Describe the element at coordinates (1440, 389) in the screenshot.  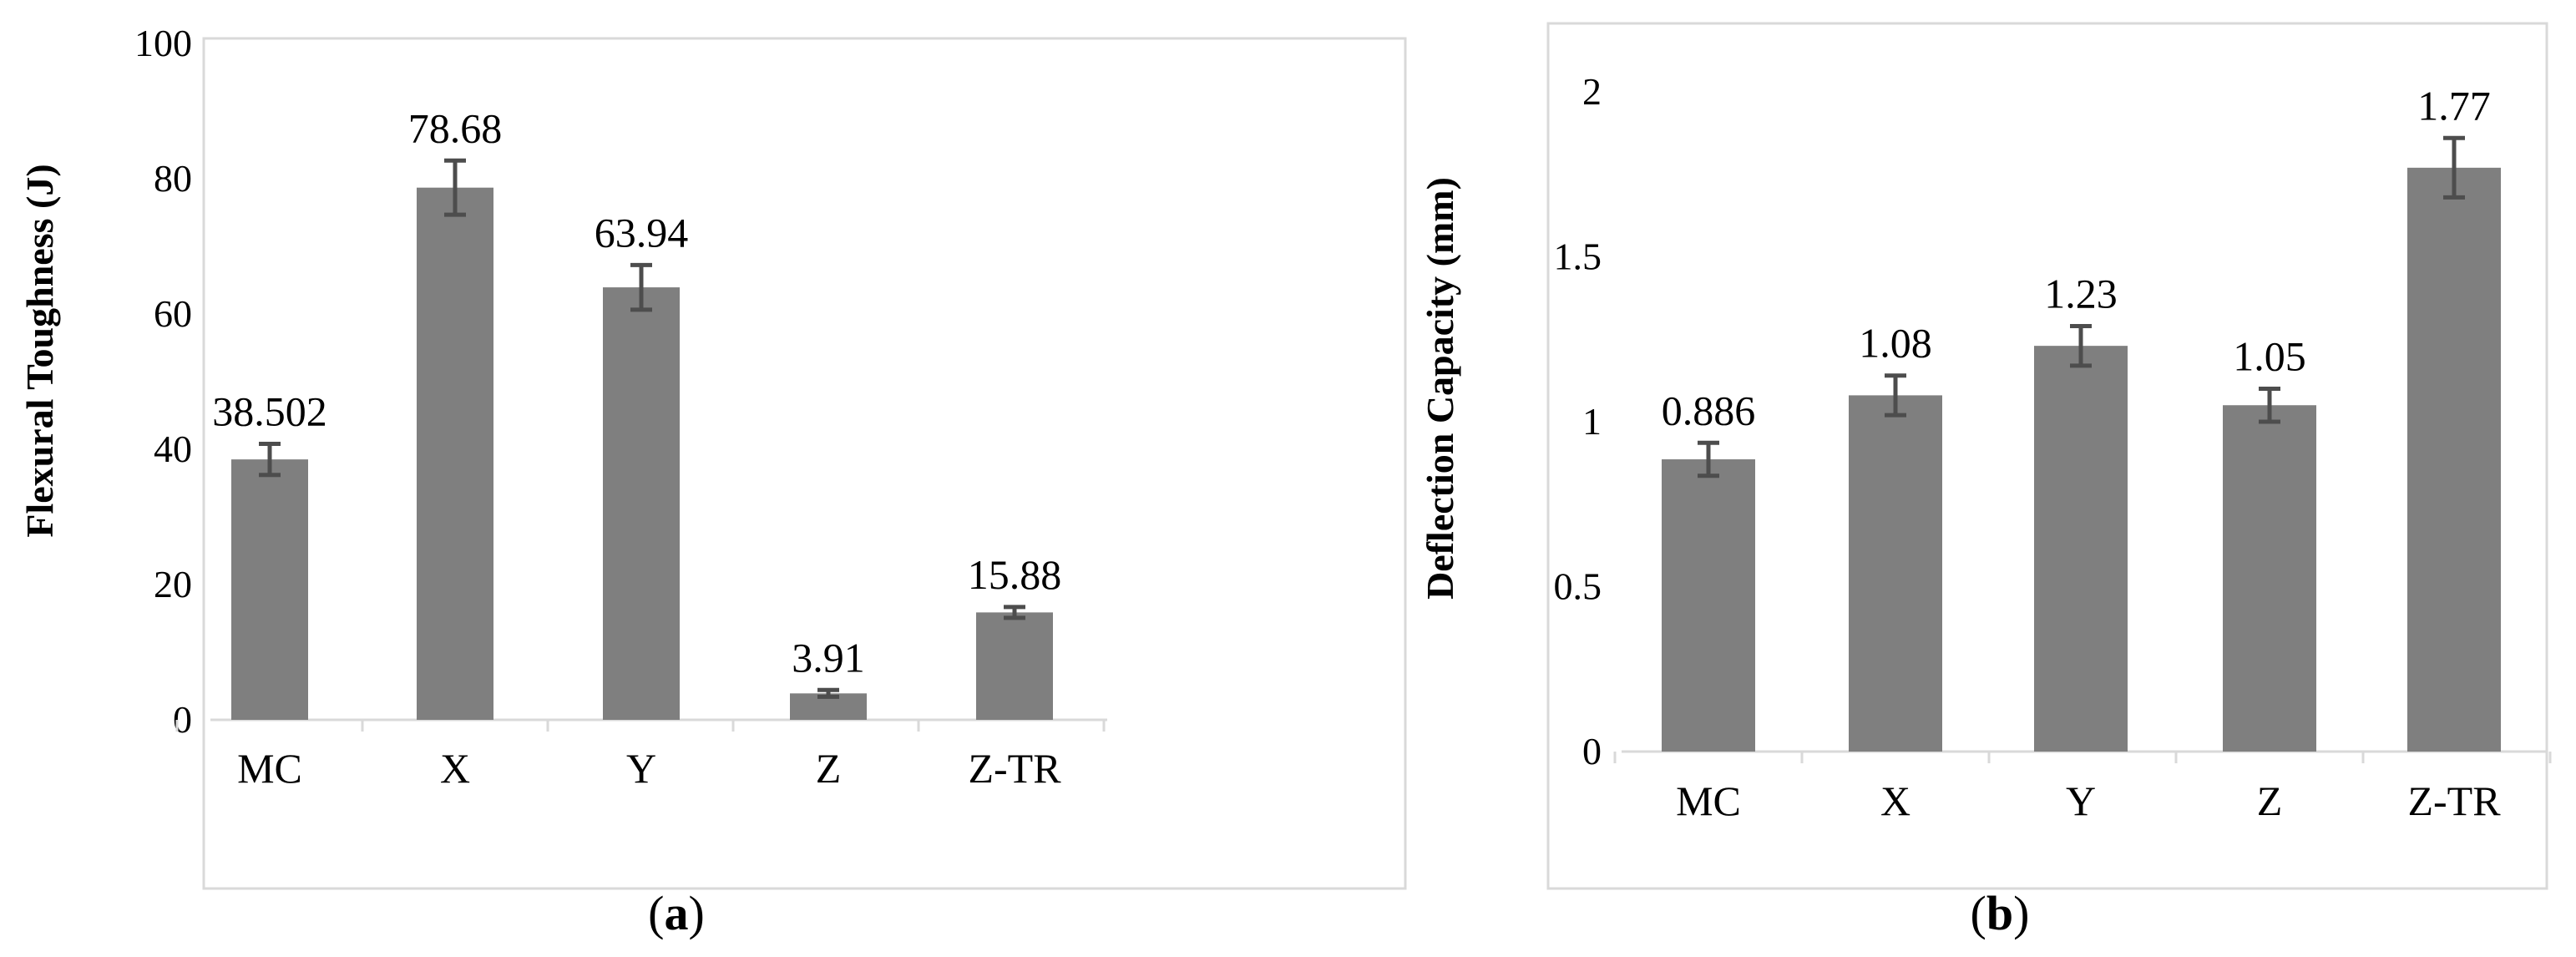
I see `y-axis-title: Deflection Capacity (mm)` at that location.